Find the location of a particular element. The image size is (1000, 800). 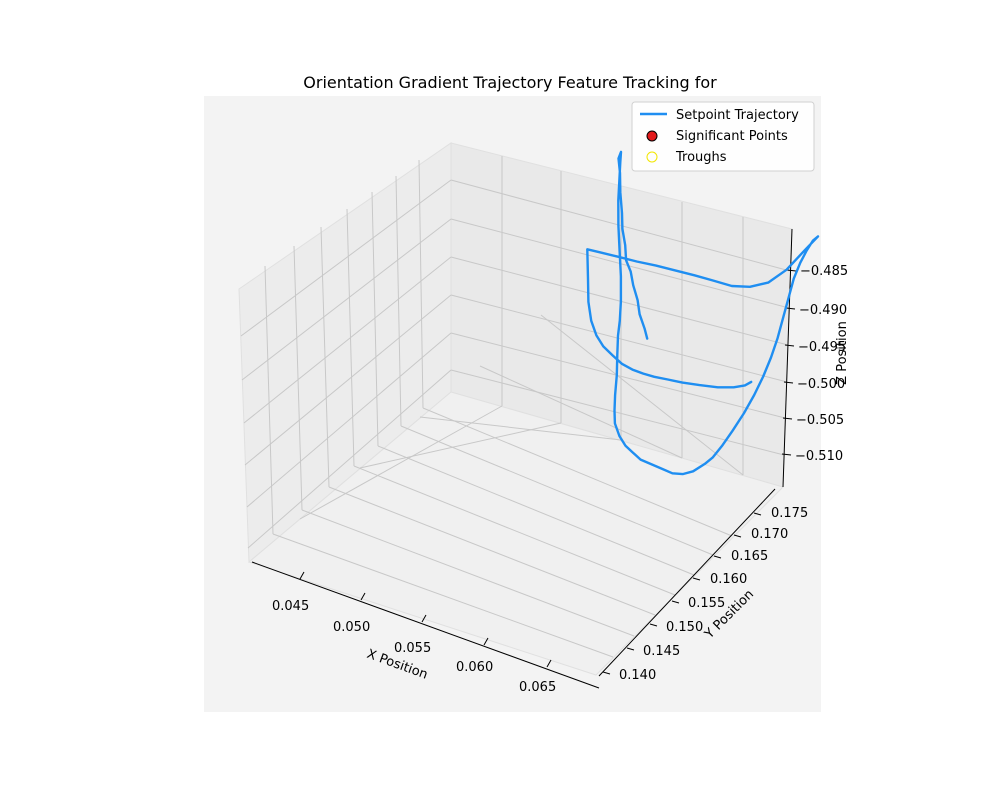

y-tick-label: 0.175 is located at coordinates (789, 513).